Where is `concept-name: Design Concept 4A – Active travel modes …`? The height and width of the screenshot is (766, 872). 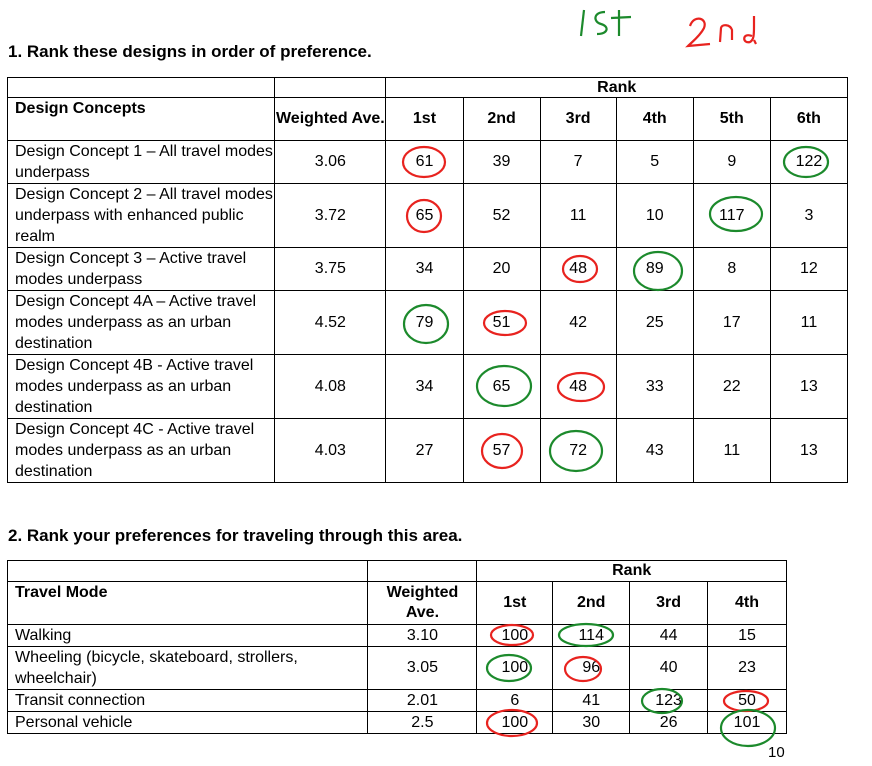 concept-name: Design Concept 4A – Active travel modes … is located at coordinates (141, 322).